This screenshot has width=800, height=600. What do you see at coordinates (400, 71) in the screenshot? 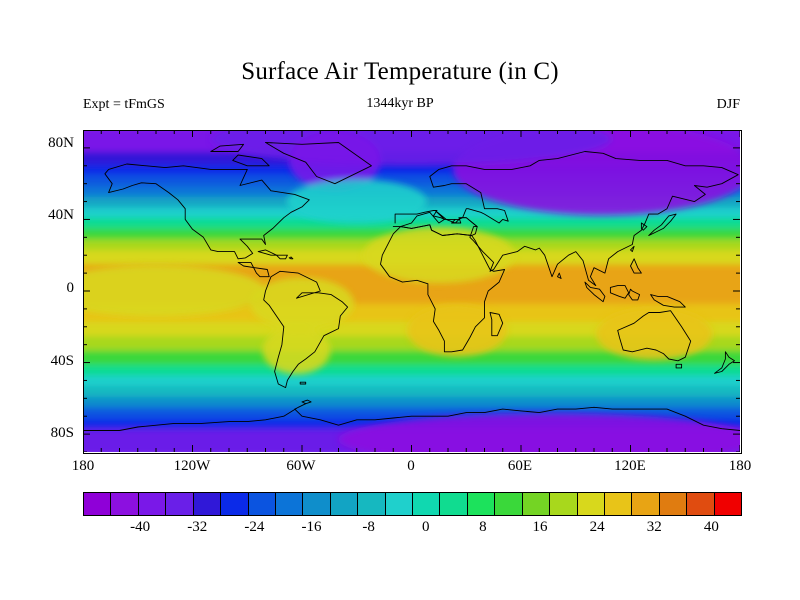
I see `page-title: Surface Air Temperature (in C)` at bounding box center [400, 71].